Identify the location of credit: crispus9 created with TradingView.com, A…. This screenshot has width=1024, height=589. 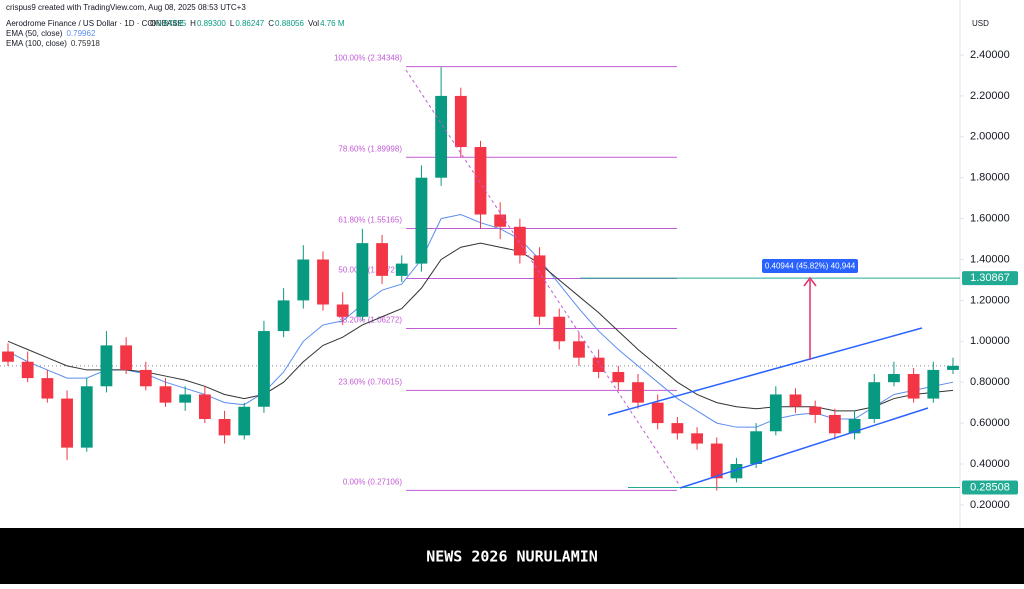
(126, 7).